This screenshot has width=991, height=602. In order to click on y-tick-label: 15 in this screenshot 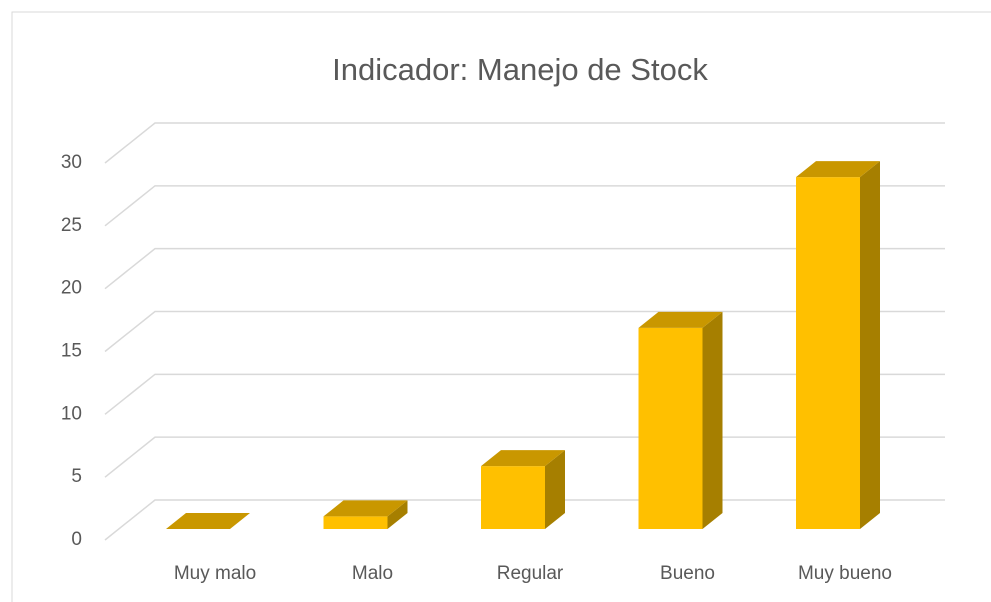, I will do `click(71, 351)`.